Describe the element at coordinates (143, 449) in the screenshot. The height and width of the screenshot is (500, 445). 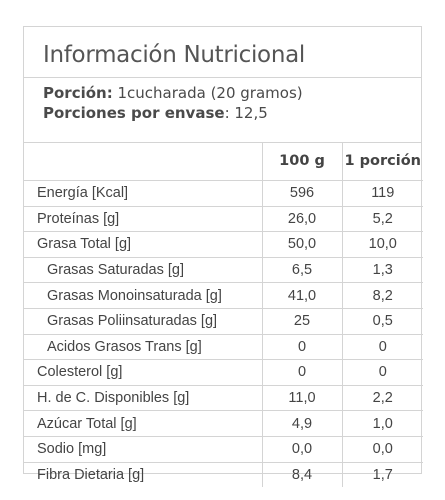
I see `nutrient-name: Sodio [mg]` at that location.